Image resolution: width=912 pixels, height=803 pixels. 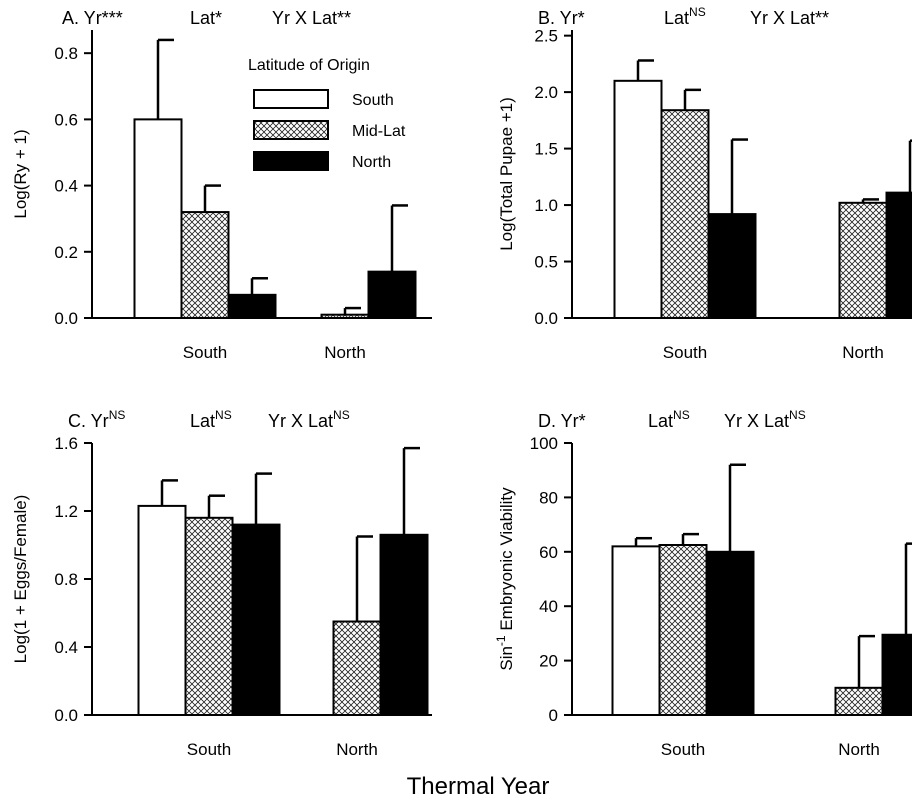 I want to click on y-tick-label: 1.2, so click(x=66, y=511).